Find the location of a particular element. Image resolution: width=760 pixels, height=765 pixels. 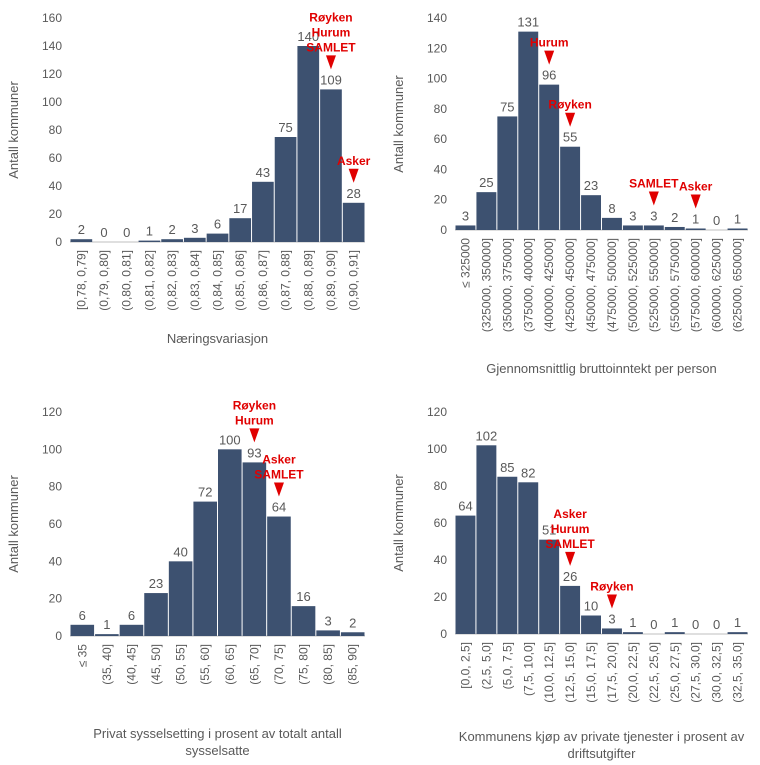

value-label: 2 is located at coordinates (674, 217).